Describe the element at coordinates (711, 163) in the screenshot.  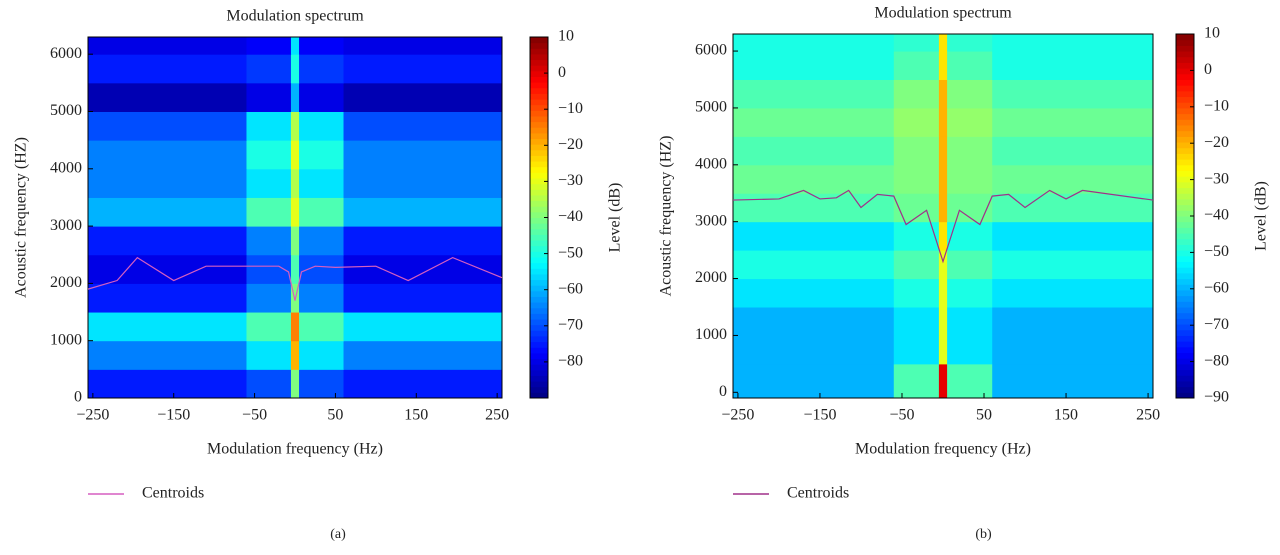
I see `y-tick-label: 4000` at that location.